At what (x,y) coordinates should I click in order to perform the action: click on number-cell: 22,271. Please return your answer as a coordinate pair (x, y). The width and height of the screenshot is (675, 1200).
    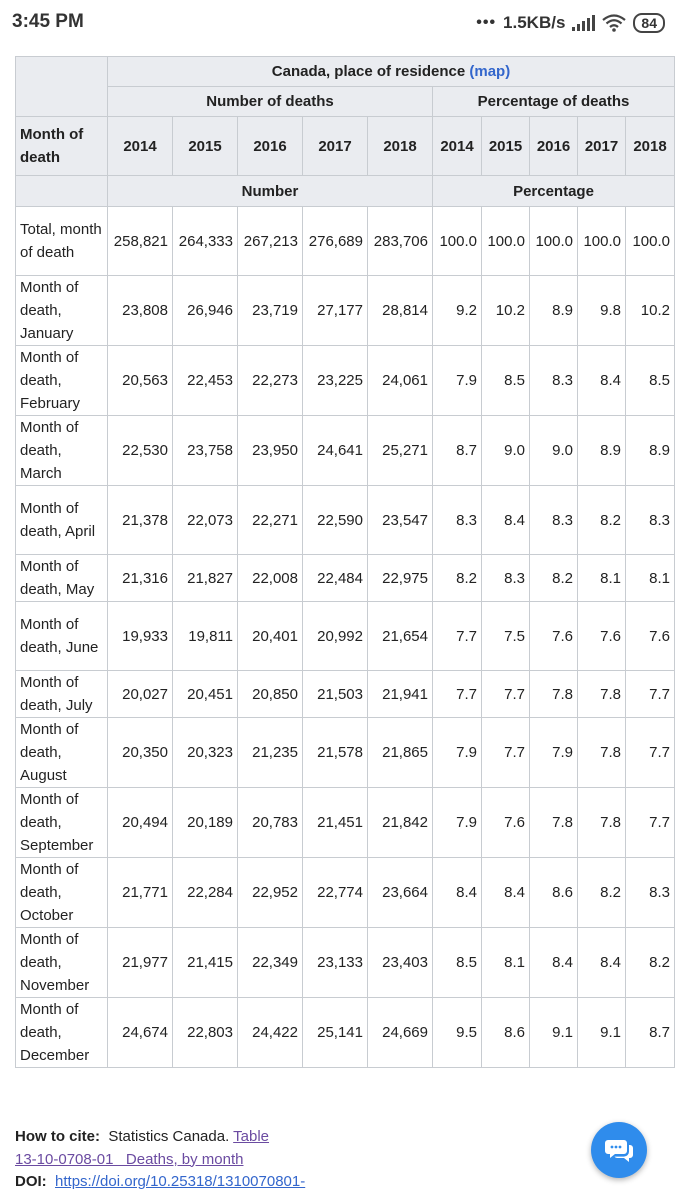
    Looking at the image, I should click on (270, 520).